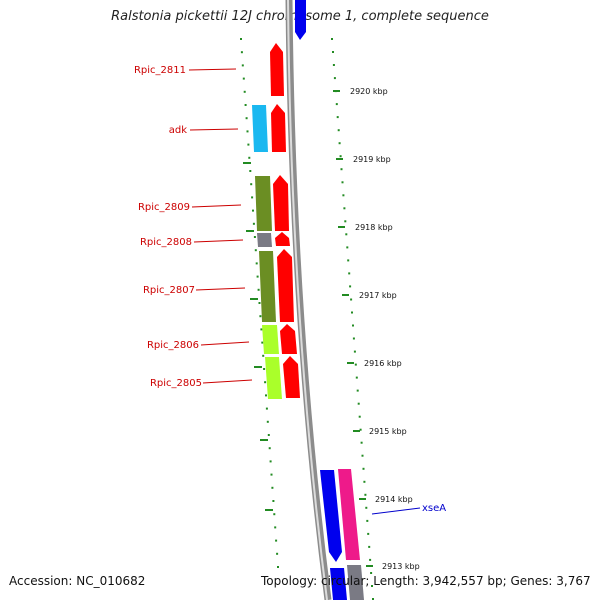 This screenshot has width=600, height=600. I want to click on bottom-partial-grey, so click(355, 582).